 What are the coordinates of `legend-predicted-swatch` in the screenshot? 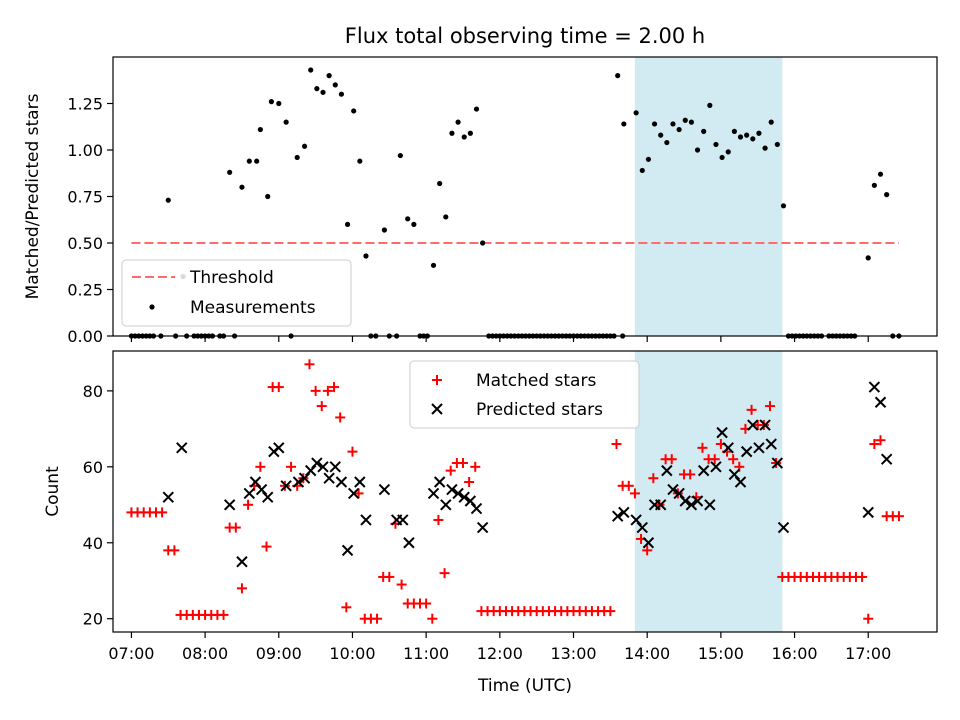 It's located at (437, 409).